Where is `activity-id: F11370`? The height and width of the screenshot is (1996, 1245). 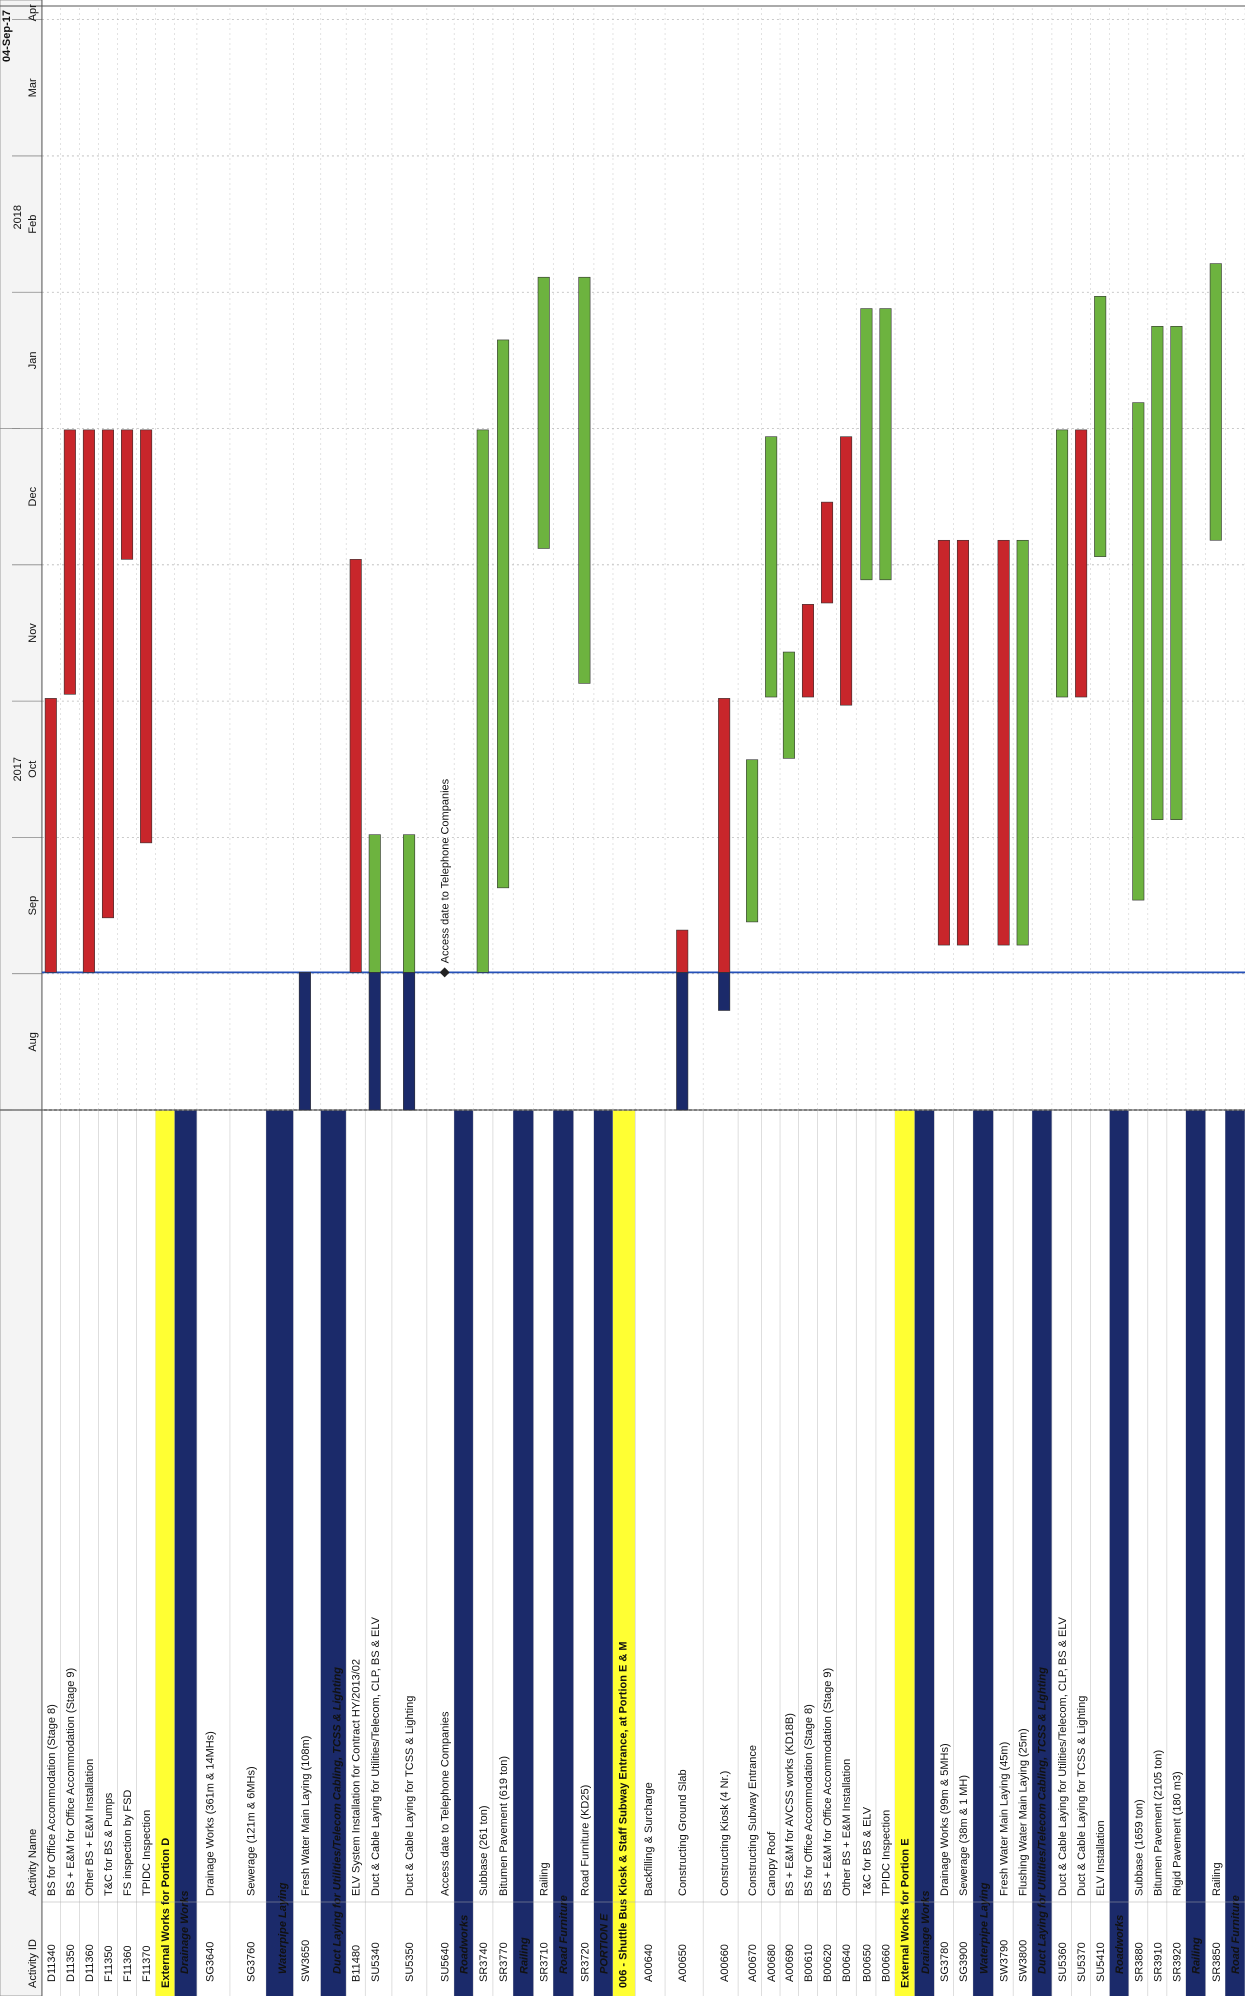
activity-id: F11370 is located at coordinates (147, 1964).